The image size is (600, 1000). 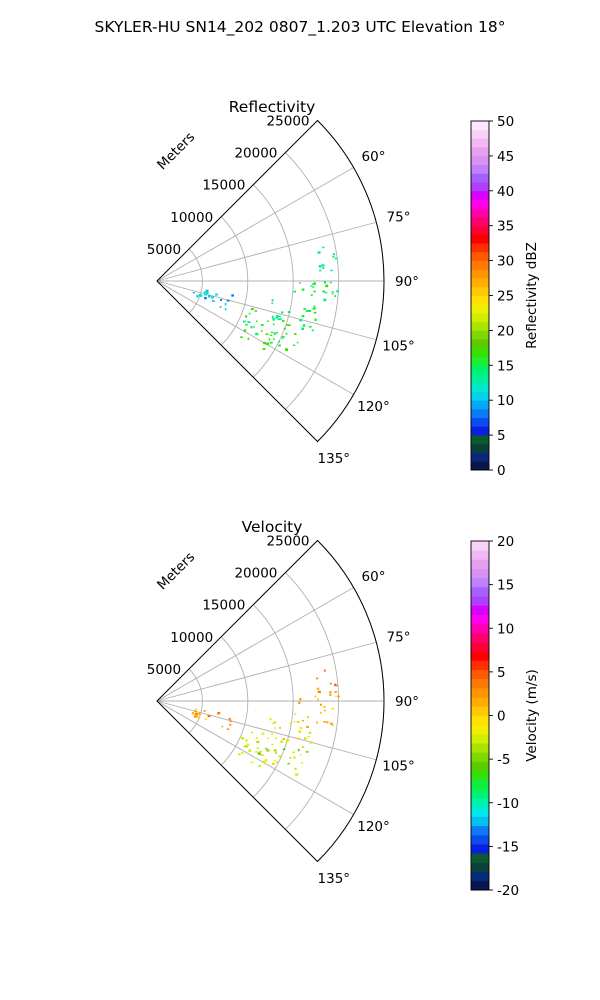 What do you see at coordinates (505, 297) in the screenshot?
I see `colorbar-tick-label: 25` at bounding box center [505, 297].